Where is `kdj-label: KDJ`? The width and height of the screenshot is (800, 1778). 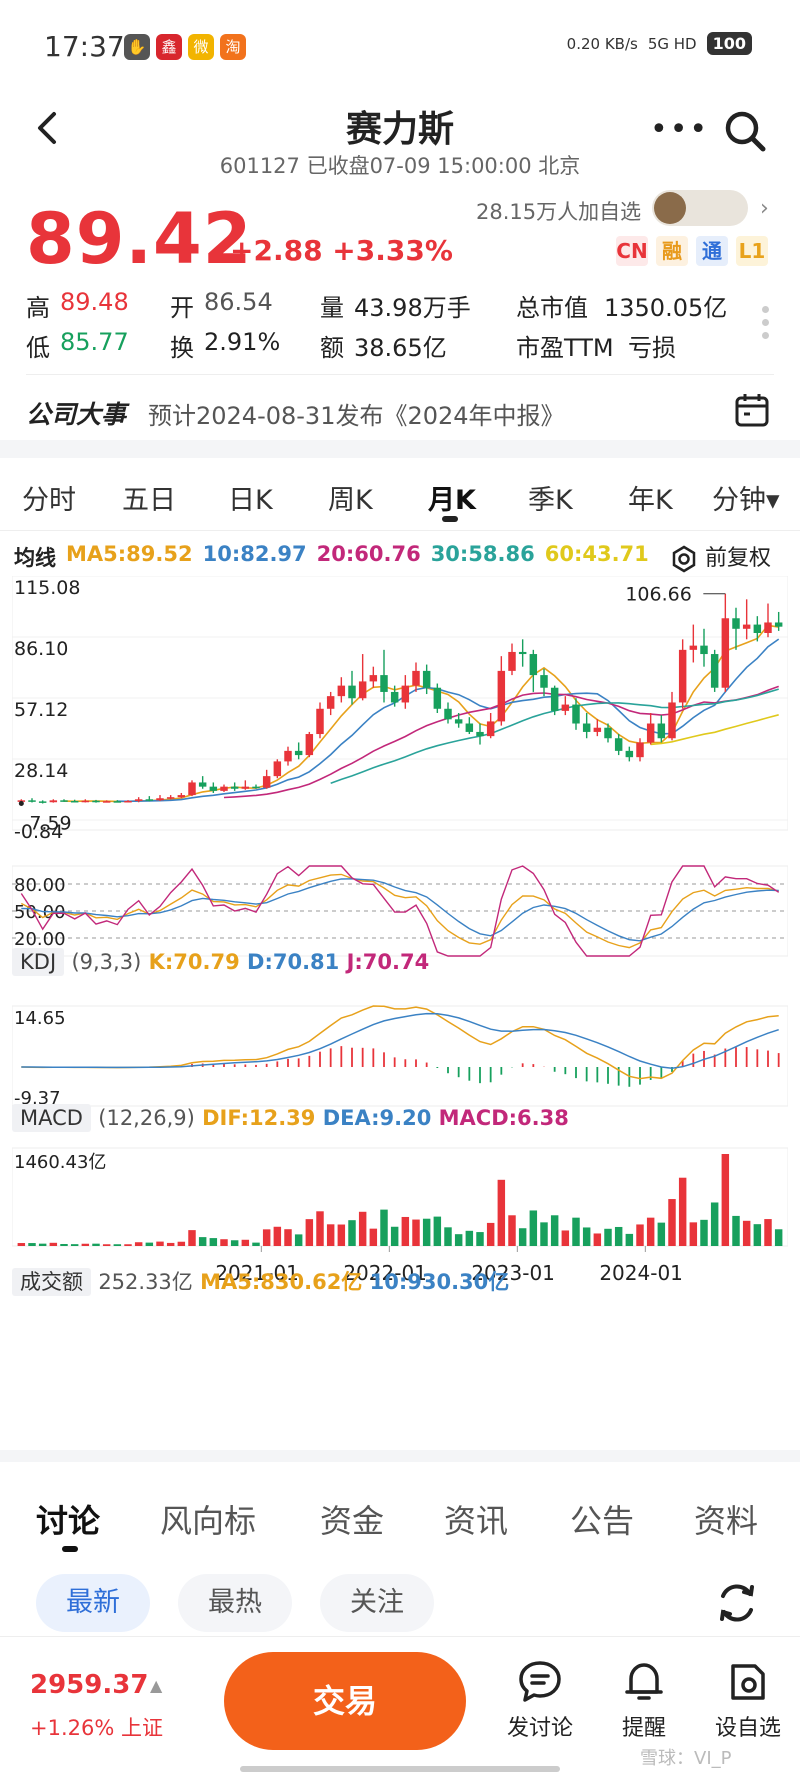 kdj-label: KDJ is located at coordinates (38, 962).